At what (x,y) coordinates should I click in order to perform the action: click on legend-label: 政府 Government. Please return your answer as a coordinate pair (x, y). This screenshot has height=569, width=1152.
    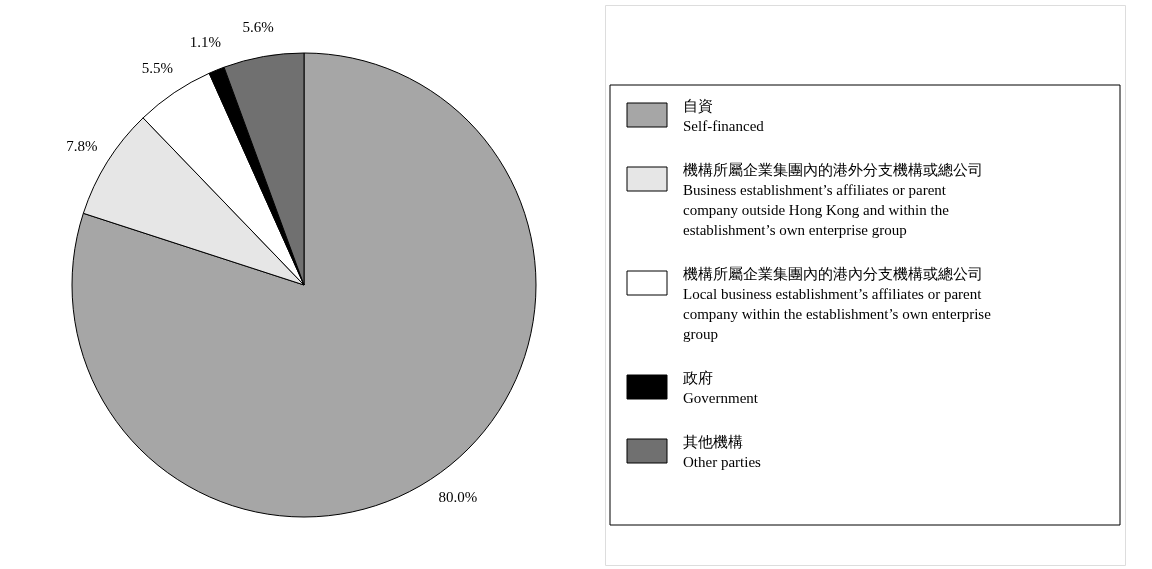
    Looking at the image, I should click on (721, 388).